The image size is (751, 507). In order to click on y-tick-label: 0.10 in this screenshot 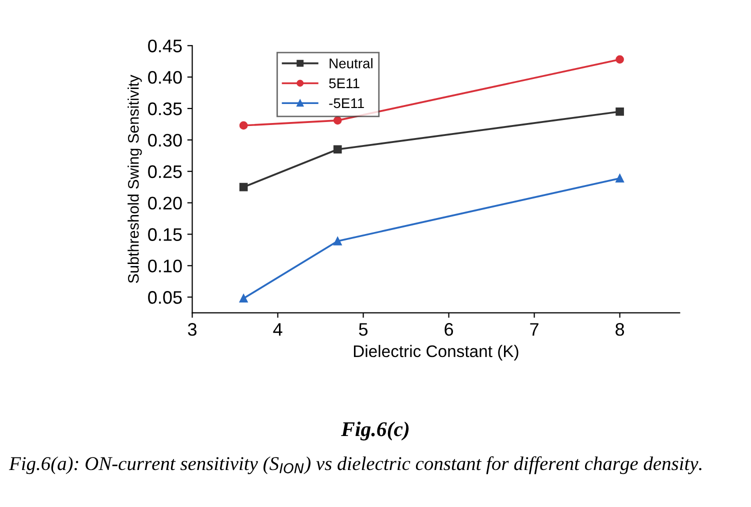, I will do `click(165, 266)`.